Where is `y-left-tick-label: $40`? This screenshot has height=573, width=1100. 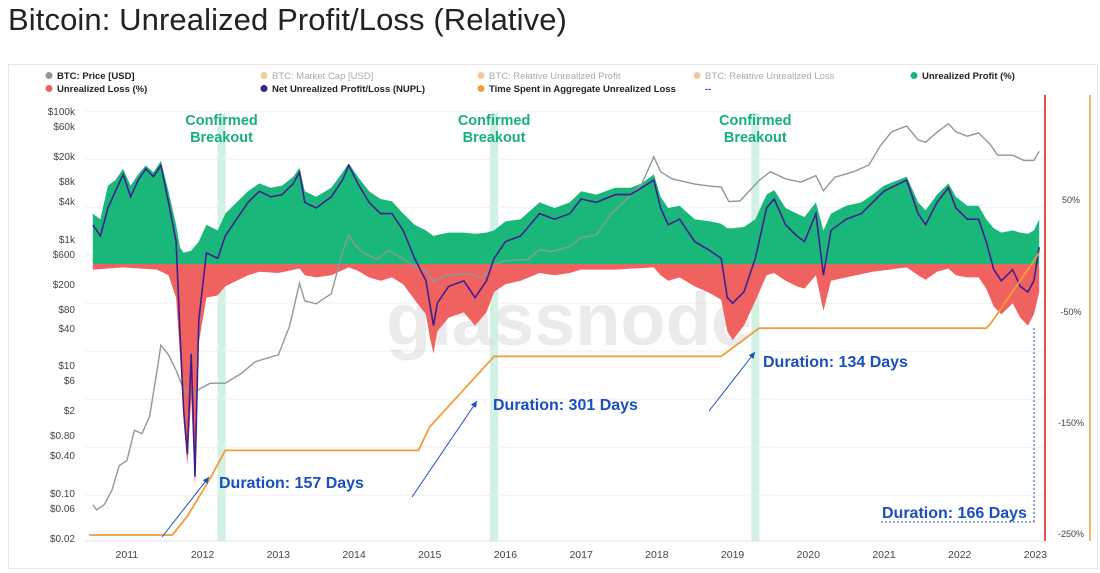 y-left-tick-label: $40 is located at coordinates (66, 329).